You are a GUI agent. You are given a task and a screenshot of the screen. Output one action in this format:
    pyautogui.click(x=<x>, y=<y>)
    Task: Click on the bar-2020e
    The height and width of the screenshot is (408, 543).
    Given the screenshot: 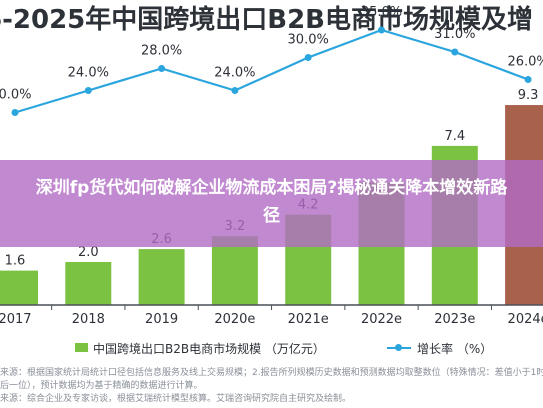 What is the action you would take?
    pyautogui.click(x=234, y=270)
    